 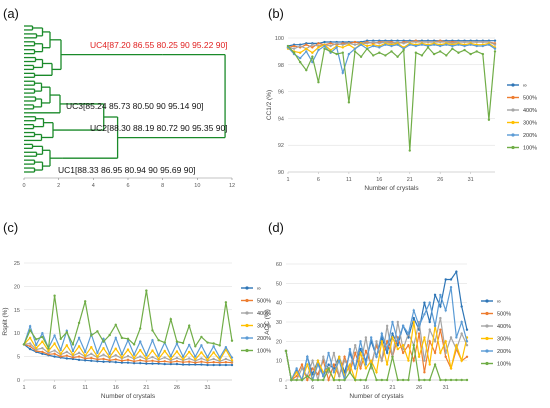 What do you see at coordinates (264, 314) in the screenshot?
I see `legend-label: 400%` at bounding box center [264, 314].